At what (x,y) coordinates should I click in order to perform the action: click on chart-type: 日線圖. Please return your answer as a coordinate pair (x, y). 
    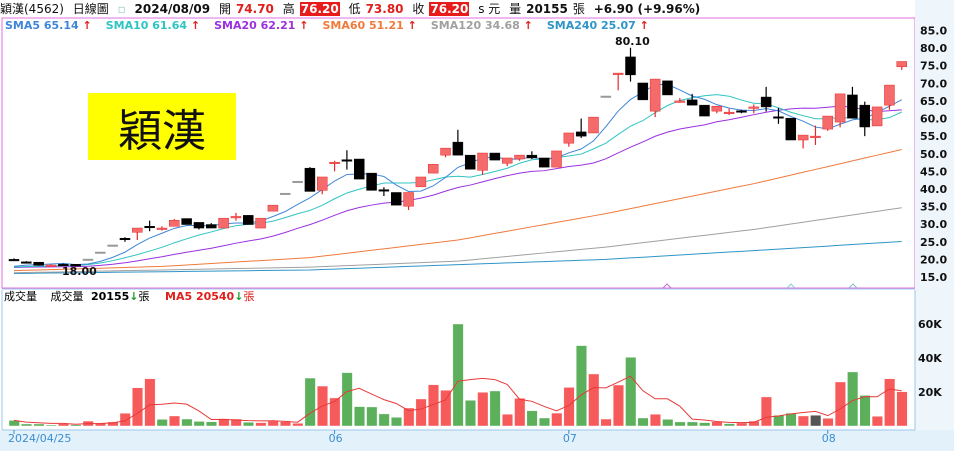
    Looking at the image, I should click on (90, 9).